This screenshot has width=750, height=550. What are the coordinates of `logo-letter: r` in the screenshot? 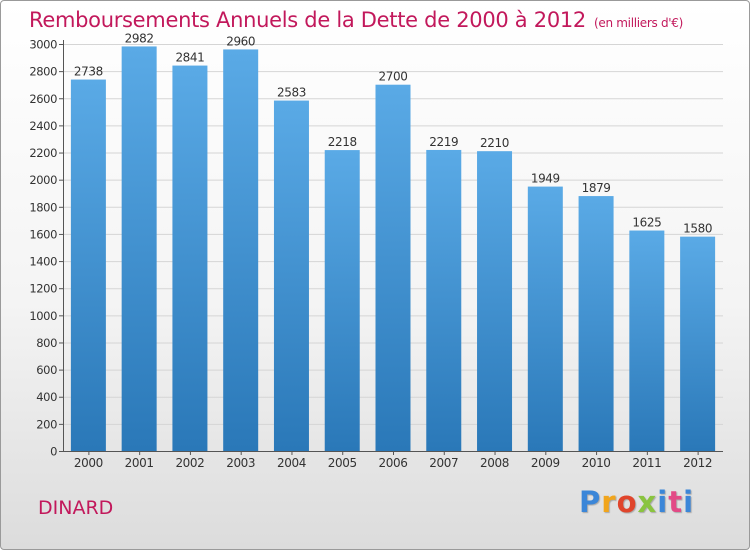 It's located at (609, 502).